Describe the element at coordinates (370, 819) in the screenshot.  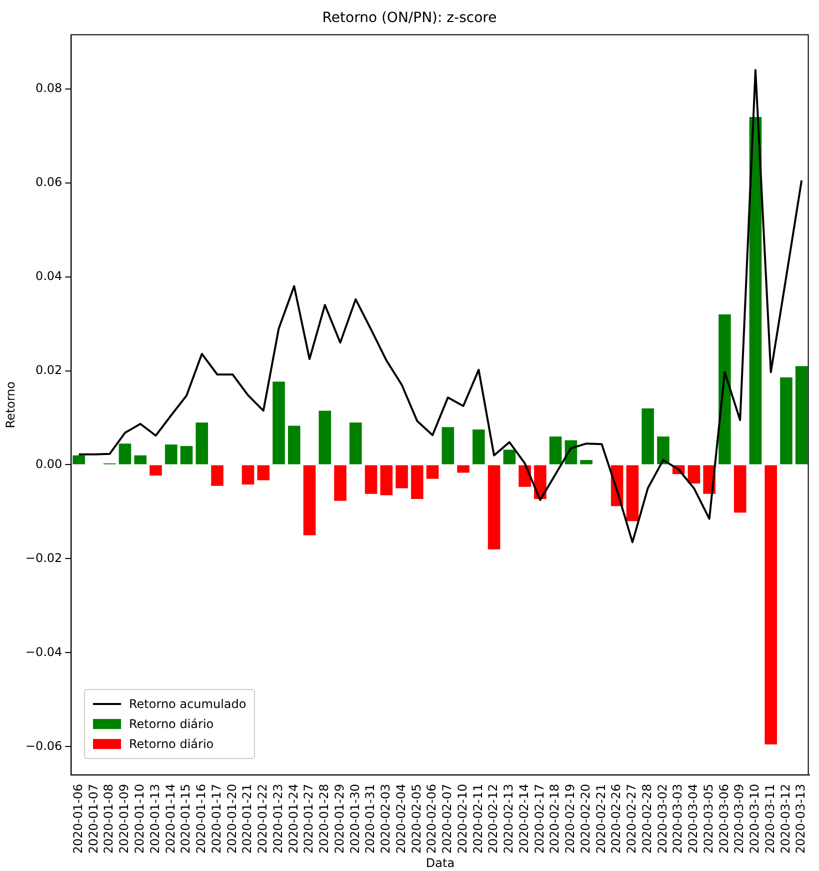
I see `x-tick-label: 2020-01-31` at that location.